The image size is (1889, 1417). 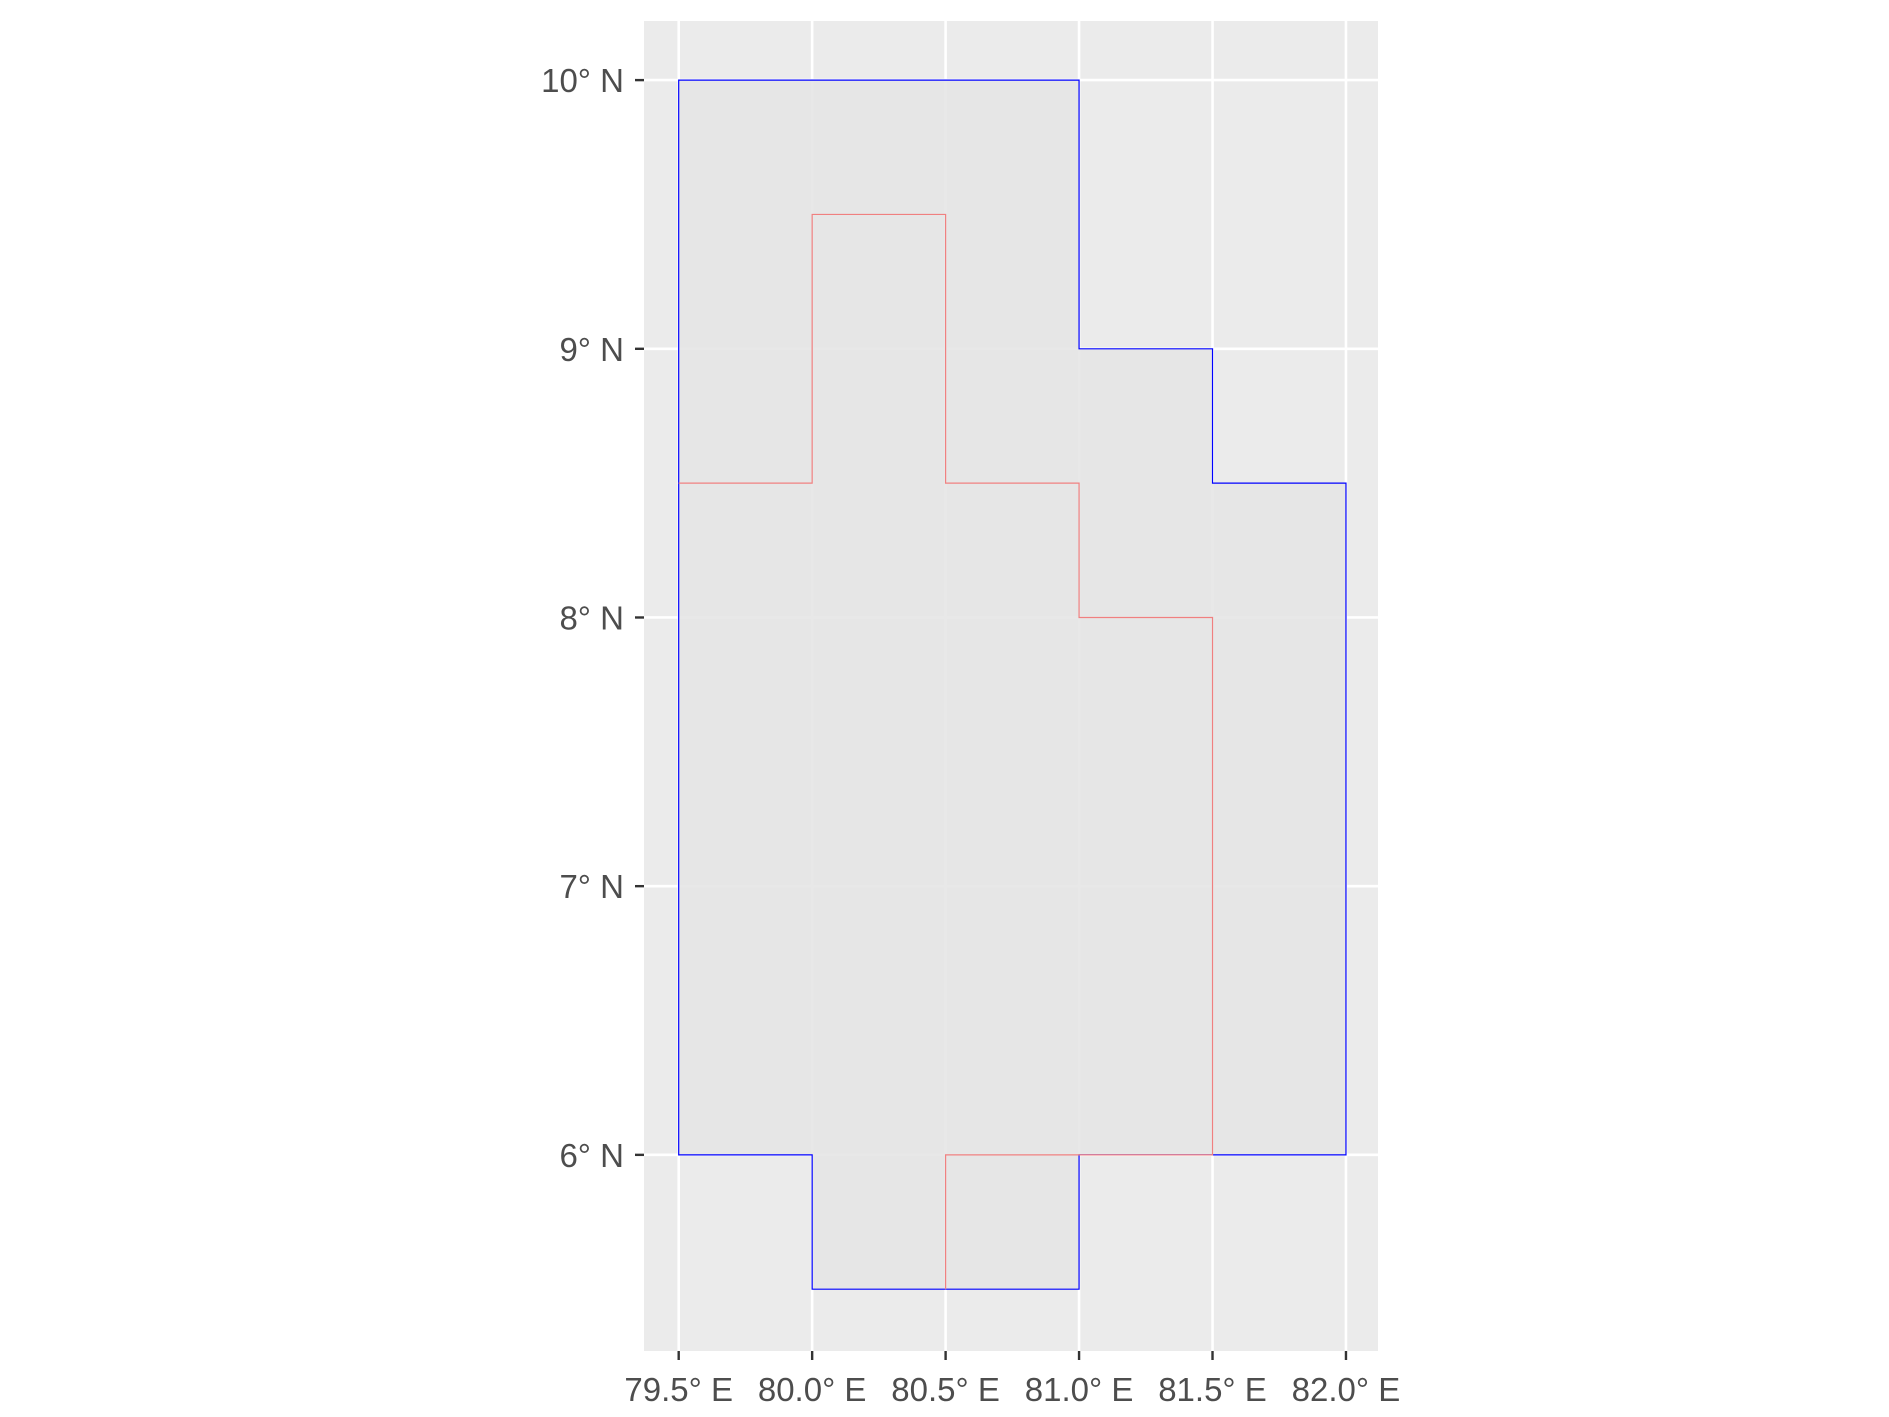 I want to click on x-tick-label: 82.0° E, so click(x=1346, y=1389).